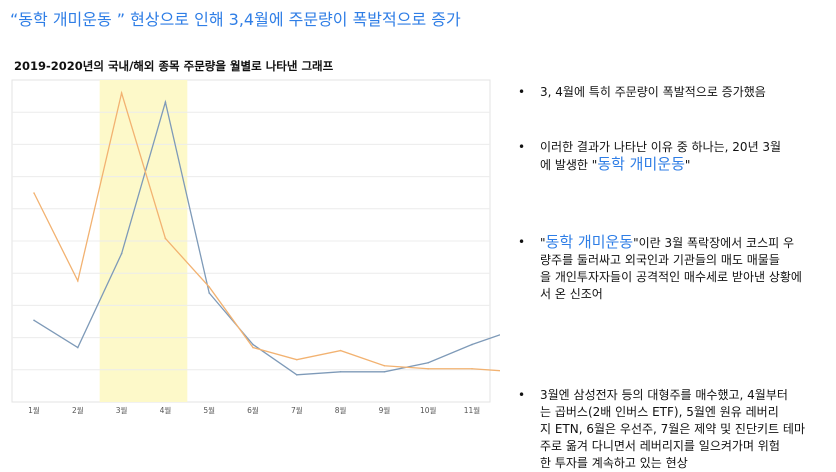 This screenshot has width=836, height=472. Describe the element at coordinates (122, 410) in the screenshot. I see `x-tick-label: 3월` at that location.